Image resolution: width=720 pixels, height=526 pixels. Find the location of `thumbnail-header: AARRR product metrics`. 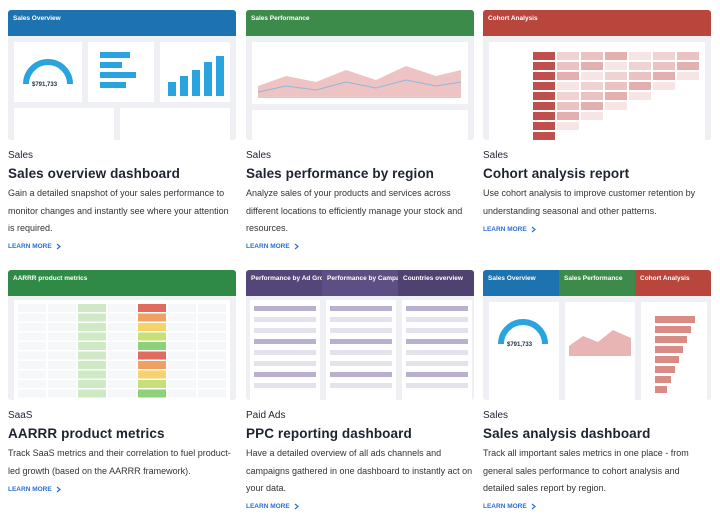

thumbnail-header: AARRR product metrics is located at coordinates (122, 283).